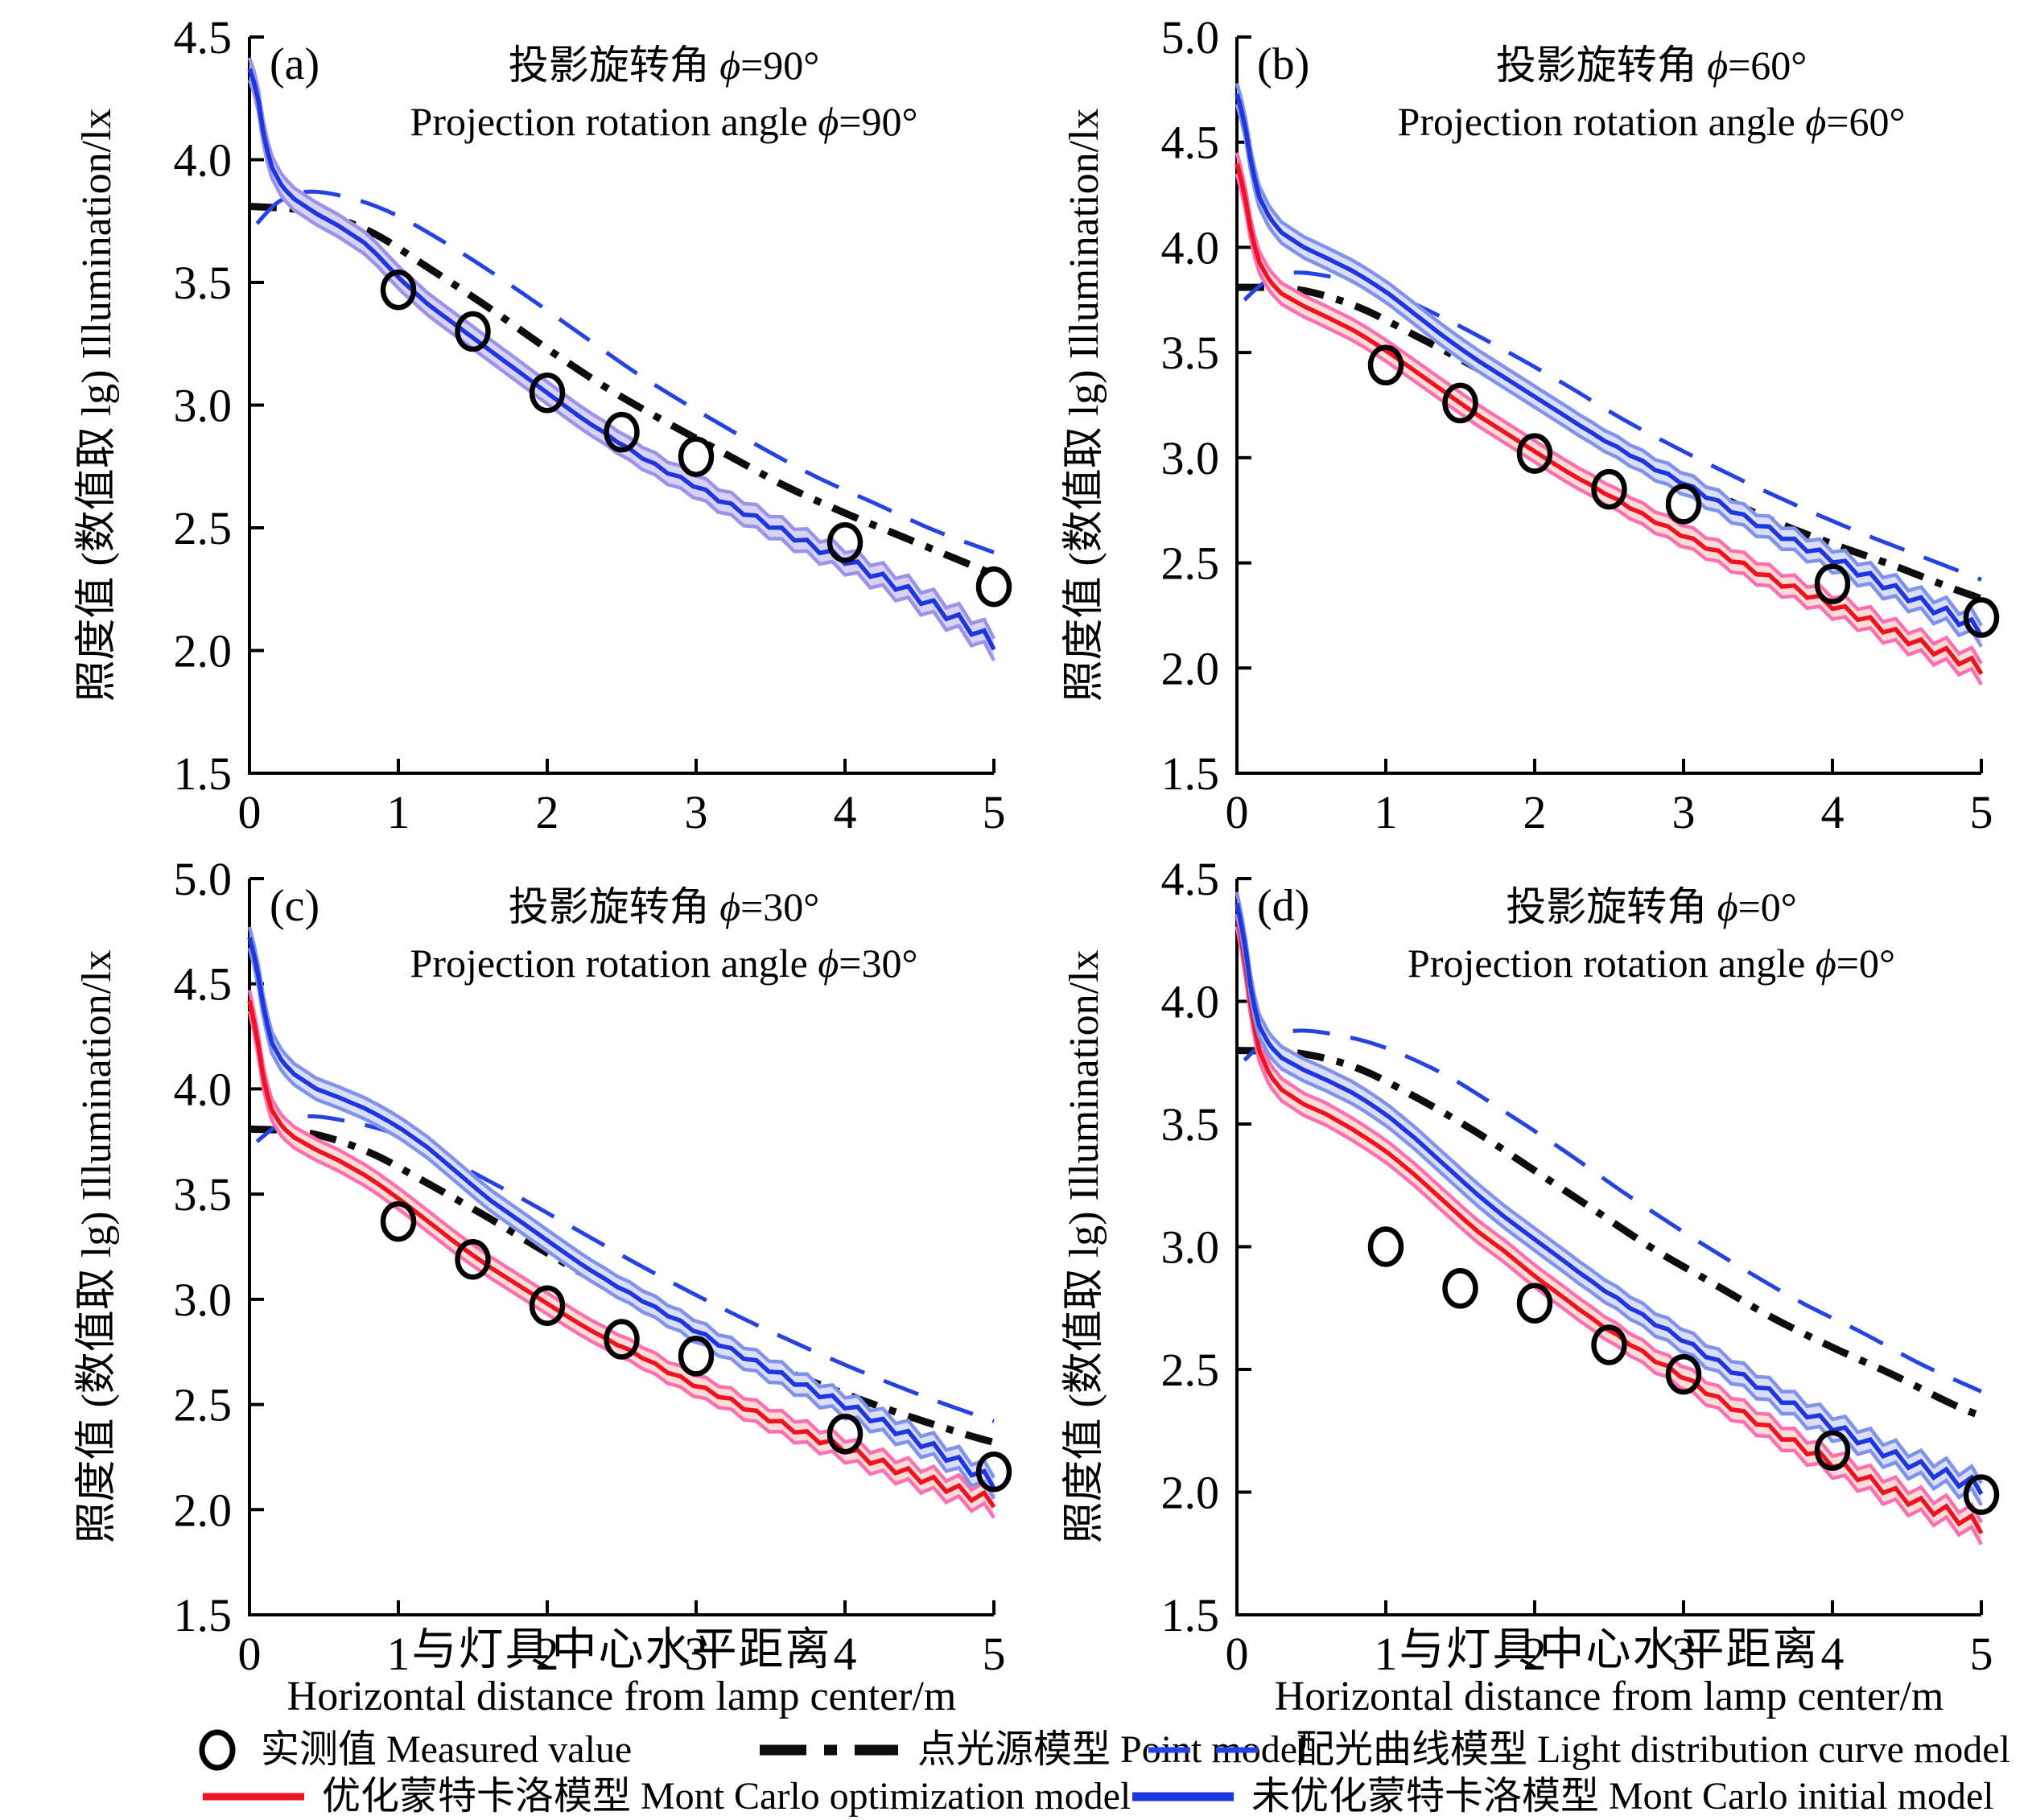 This screenshot has height=1820, width=2028. Describe the element at coordinates (1283, 906) in the screenshot. I see `panel-letter: (d)` at that location.